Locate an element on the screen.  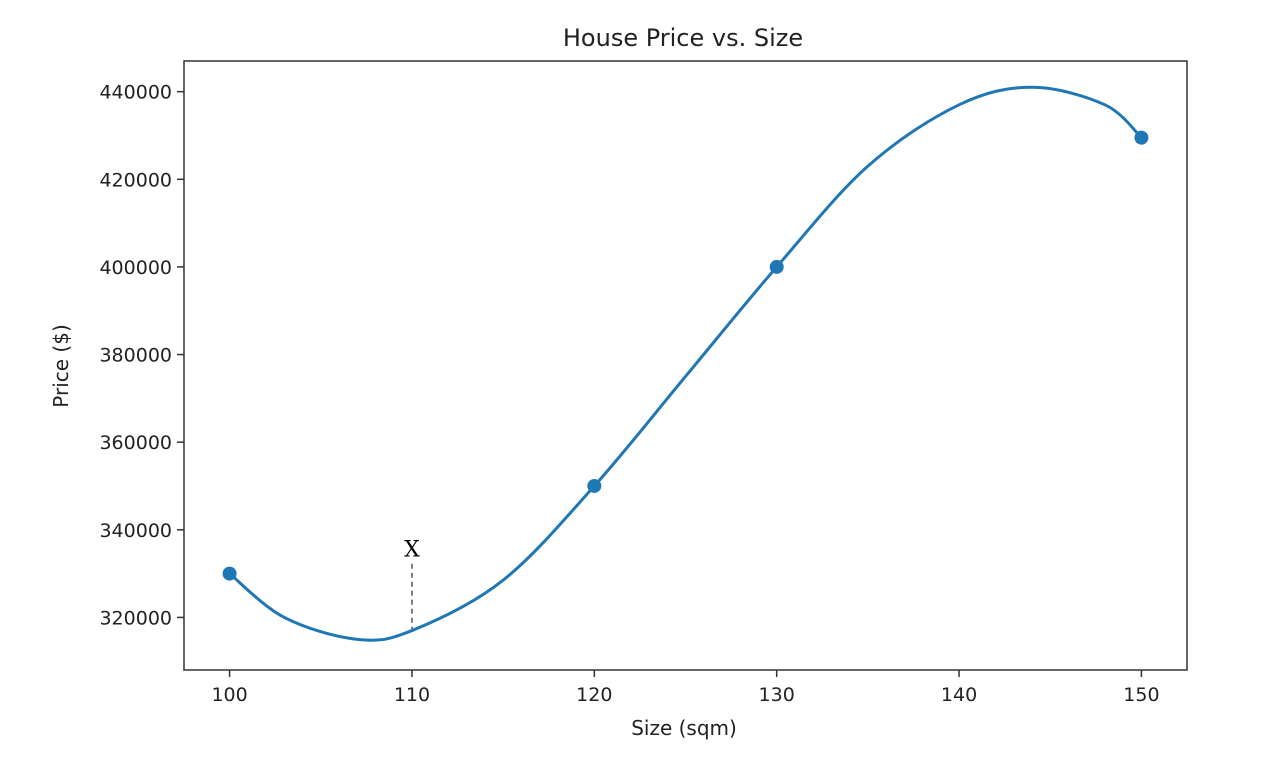
y-tick-label: 380000 is located at coordinates (135, 356).